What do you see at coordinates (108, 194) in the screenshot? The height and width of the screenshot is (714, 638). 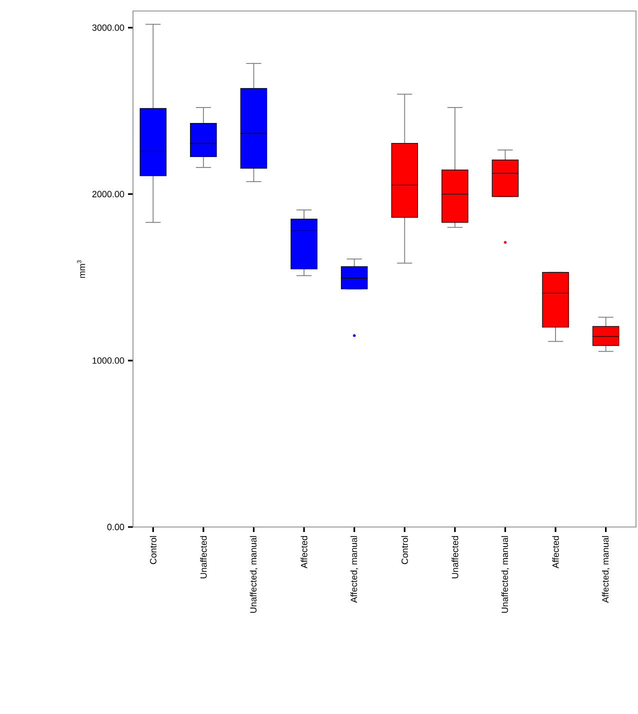 I see `y-tick-label: 2000.00` at bounding box center [108, 194].